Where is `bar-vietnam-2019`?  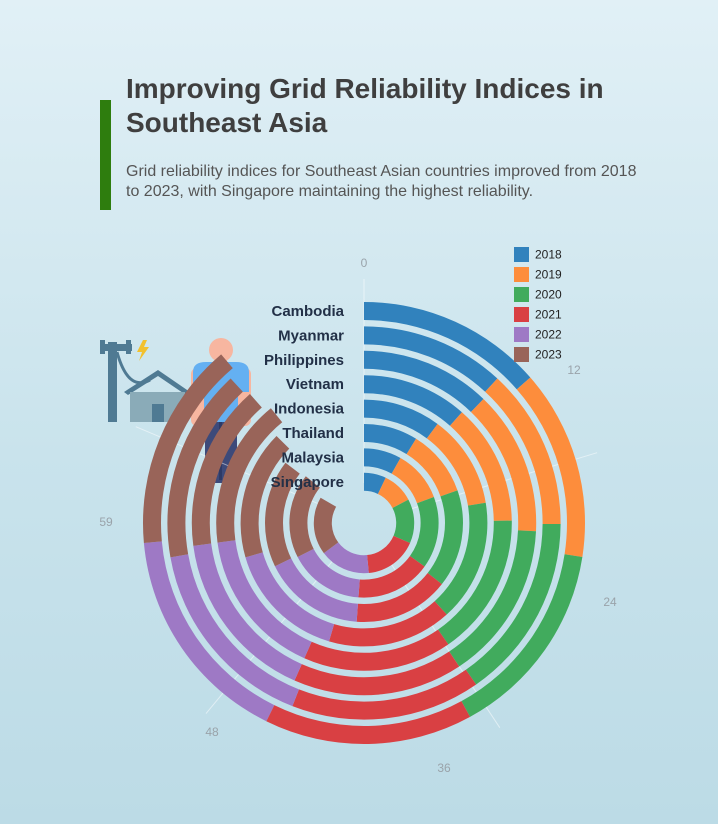
bar-vietnam-2019 is located at coordinates (480, 466).